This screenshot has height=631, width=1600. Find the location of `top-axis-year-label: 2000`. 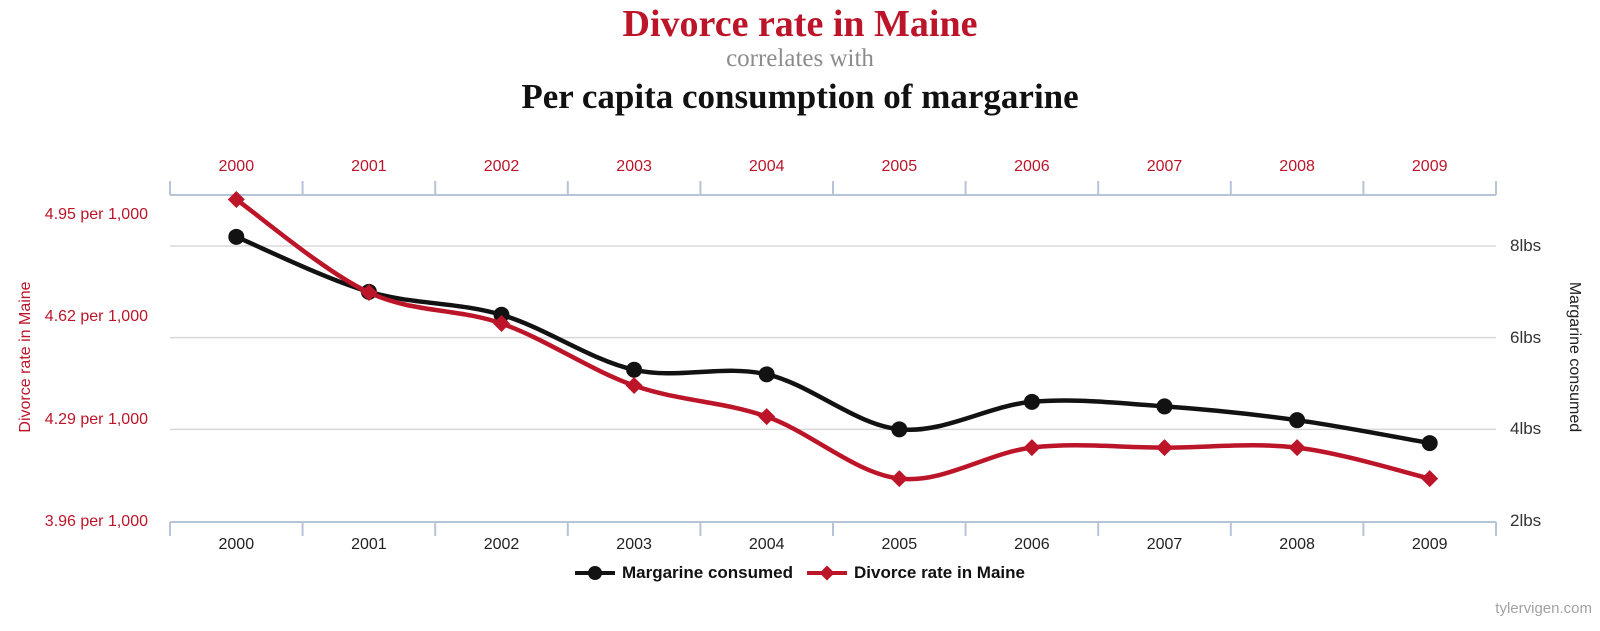

top-axis-year-label: 2000 is located at coordinates (236, 166).